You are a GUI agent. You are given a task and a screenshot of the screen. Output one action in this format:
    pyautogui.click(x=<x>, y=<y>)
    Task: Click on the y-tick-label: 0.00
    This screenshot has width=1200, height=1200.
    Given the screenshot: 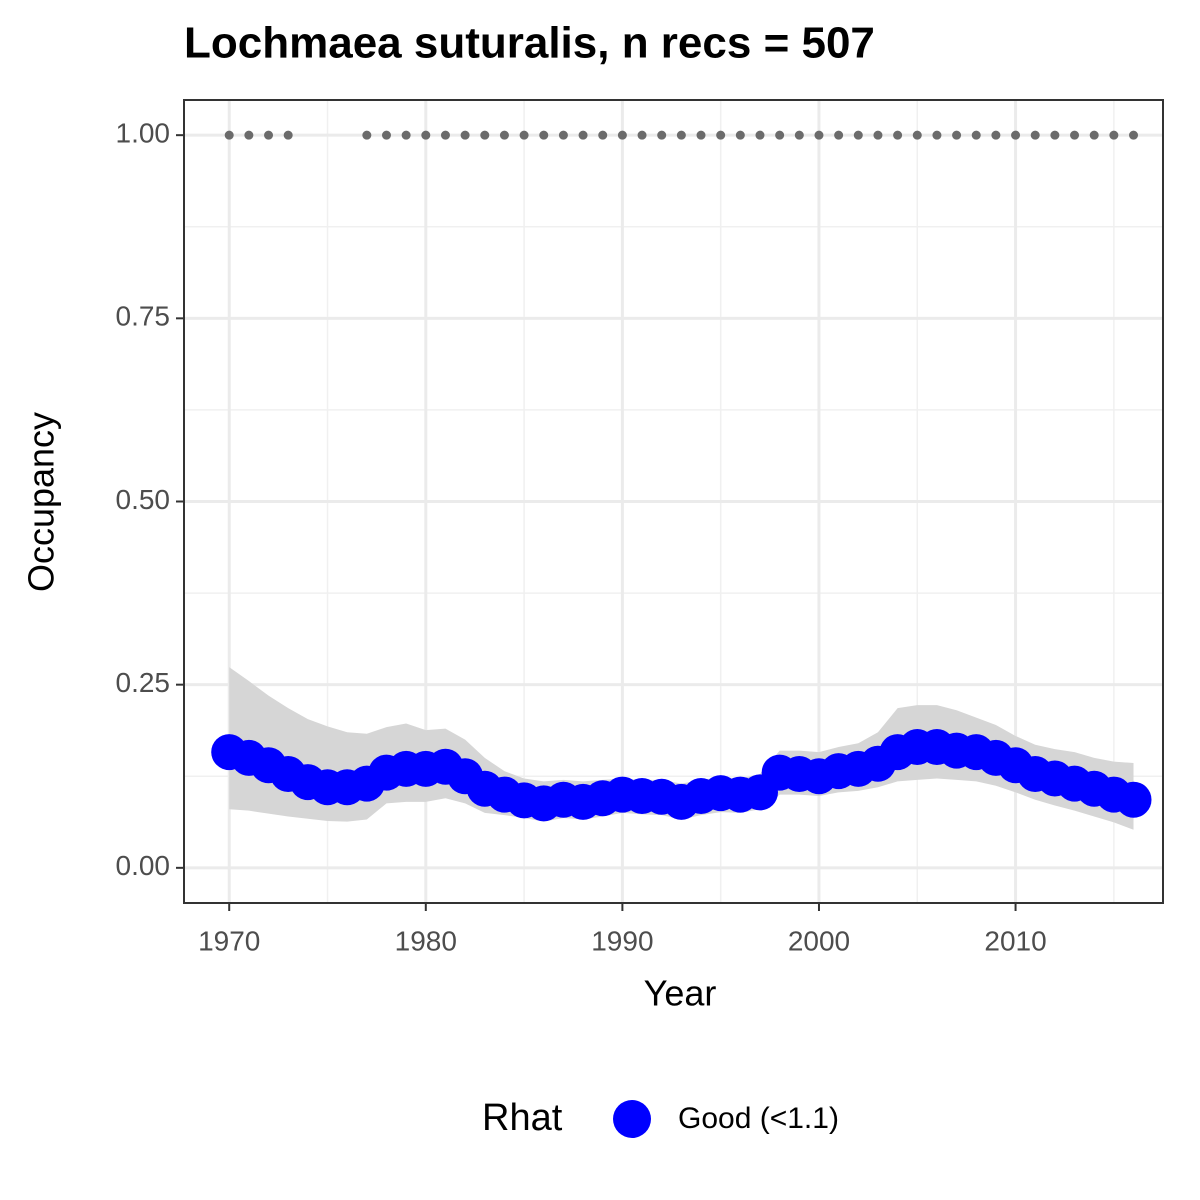 What is the action you would take?
    pyautogui.click(x=143, y=865)
    